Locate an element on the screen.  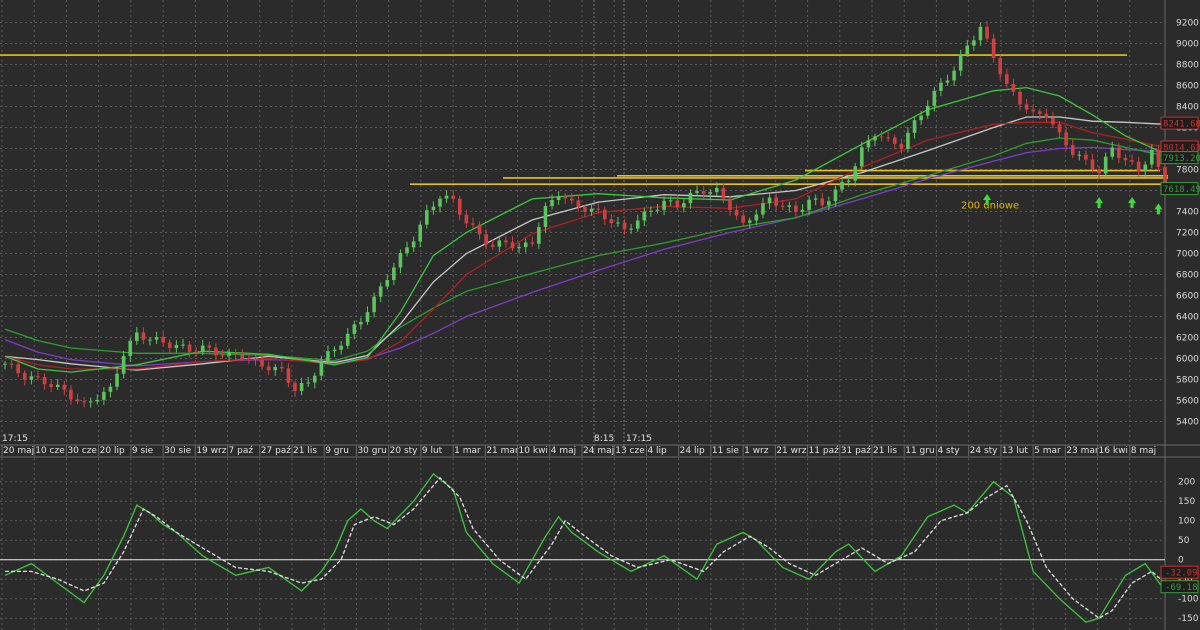
price-label-text: 8241.68 is located at coordinates (1181, 125).